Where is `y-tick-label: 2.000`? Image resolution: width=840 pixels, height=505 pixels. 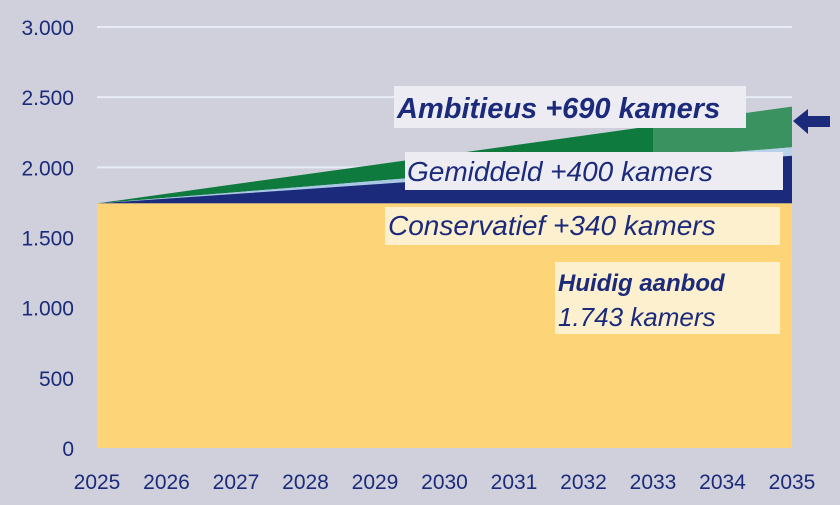 y-tick-label: 2.000 is located at coordinates (47, 168).